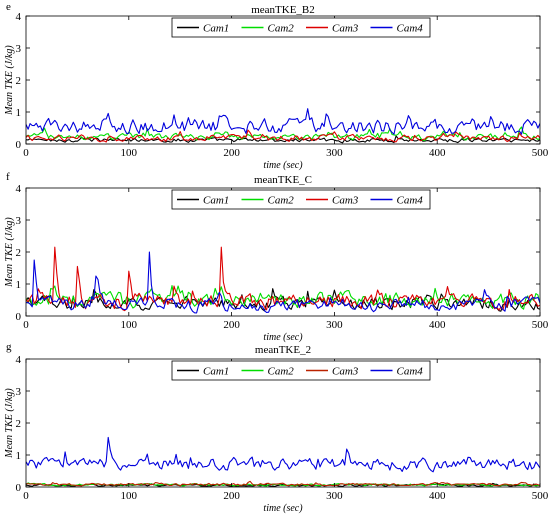 The image size is (550, 520). I want to click on chart-title: meanTKE_2, so click(283, 350).